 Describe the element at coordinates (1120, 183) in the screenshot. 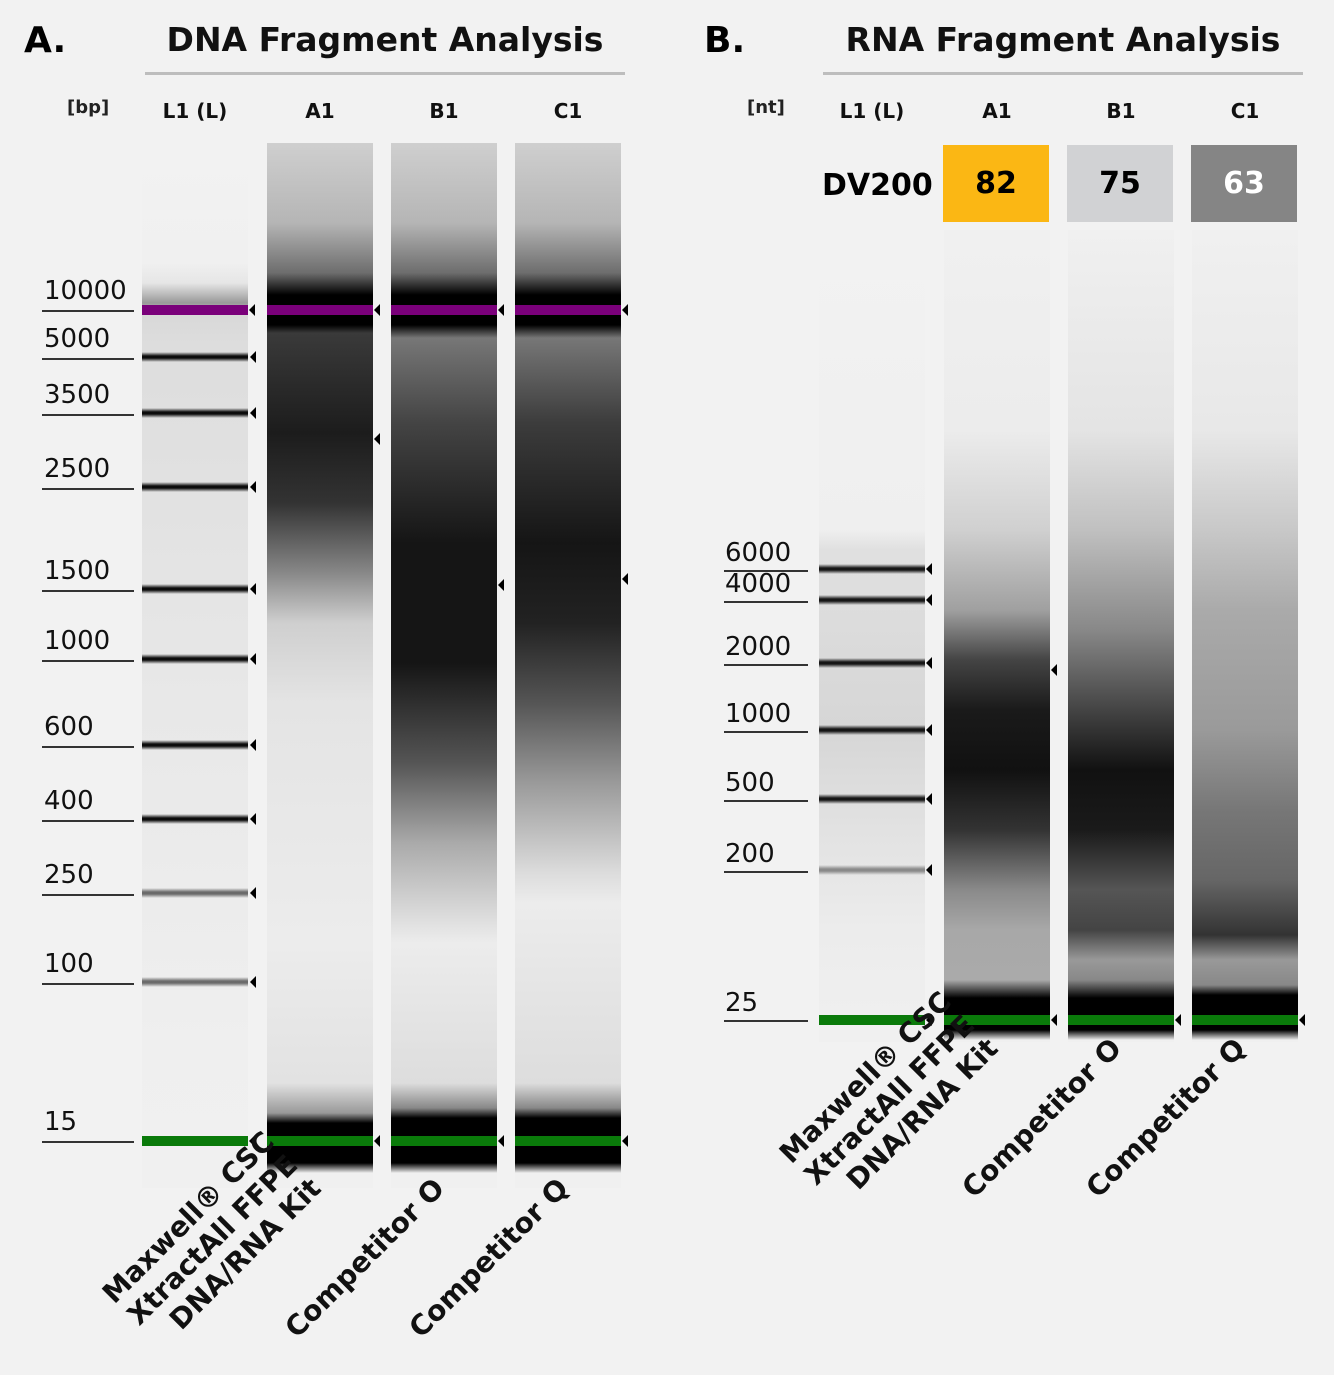

I see `dv200-value-b1: 75` at that location.